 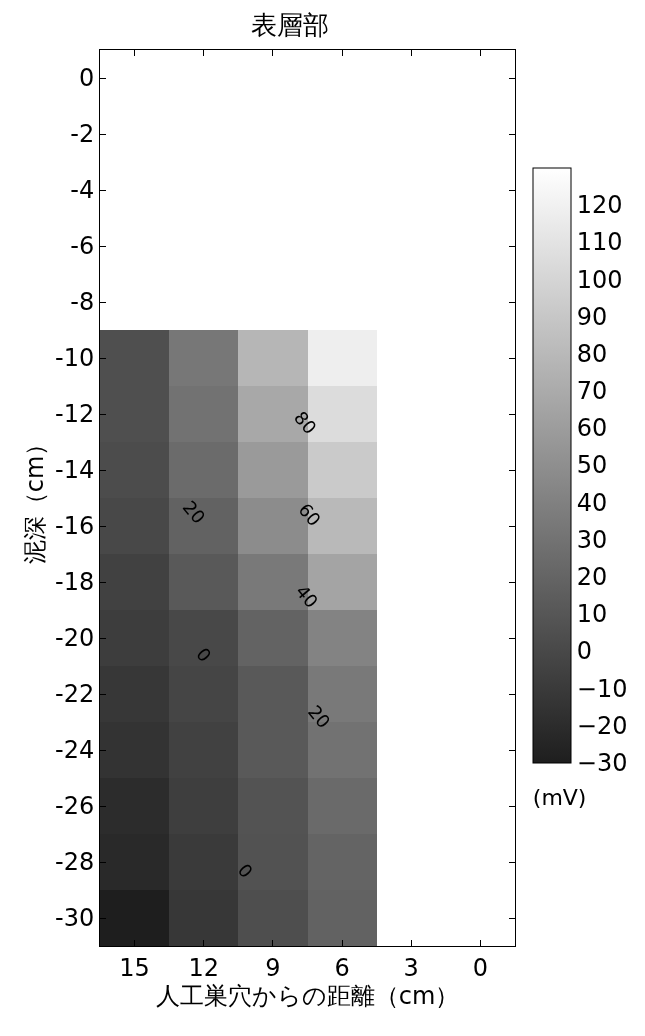 I want to click on y-tick-label: -24, so click(x=75, y=750).